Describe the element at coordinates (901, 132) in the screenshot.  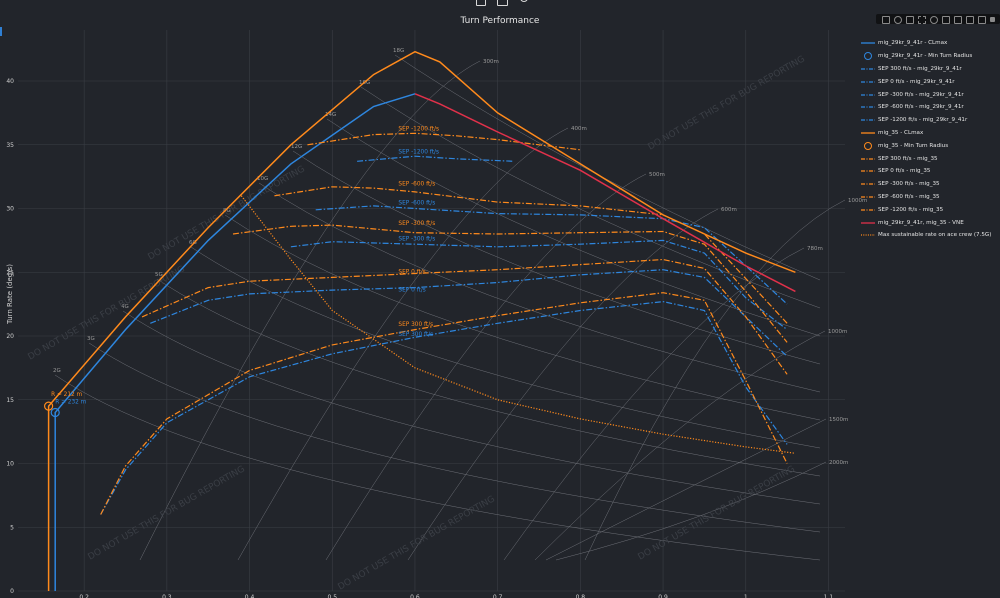
I see `legend-label: mig_35 - CLmax` at that location.